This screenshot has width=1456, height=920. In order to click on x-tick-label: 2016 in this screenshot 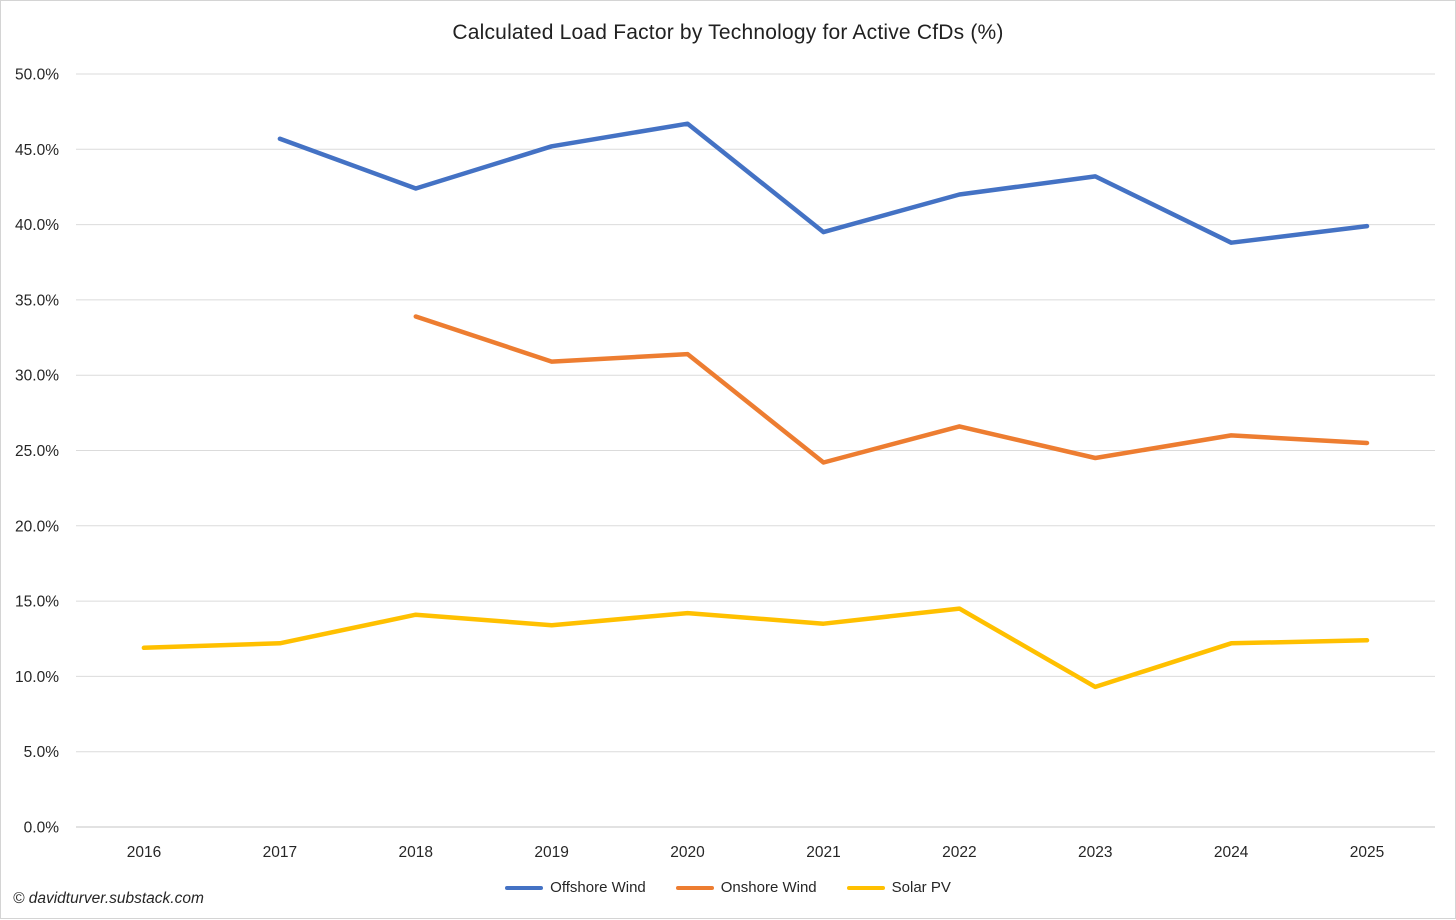, I will do `click(144, 852)`.